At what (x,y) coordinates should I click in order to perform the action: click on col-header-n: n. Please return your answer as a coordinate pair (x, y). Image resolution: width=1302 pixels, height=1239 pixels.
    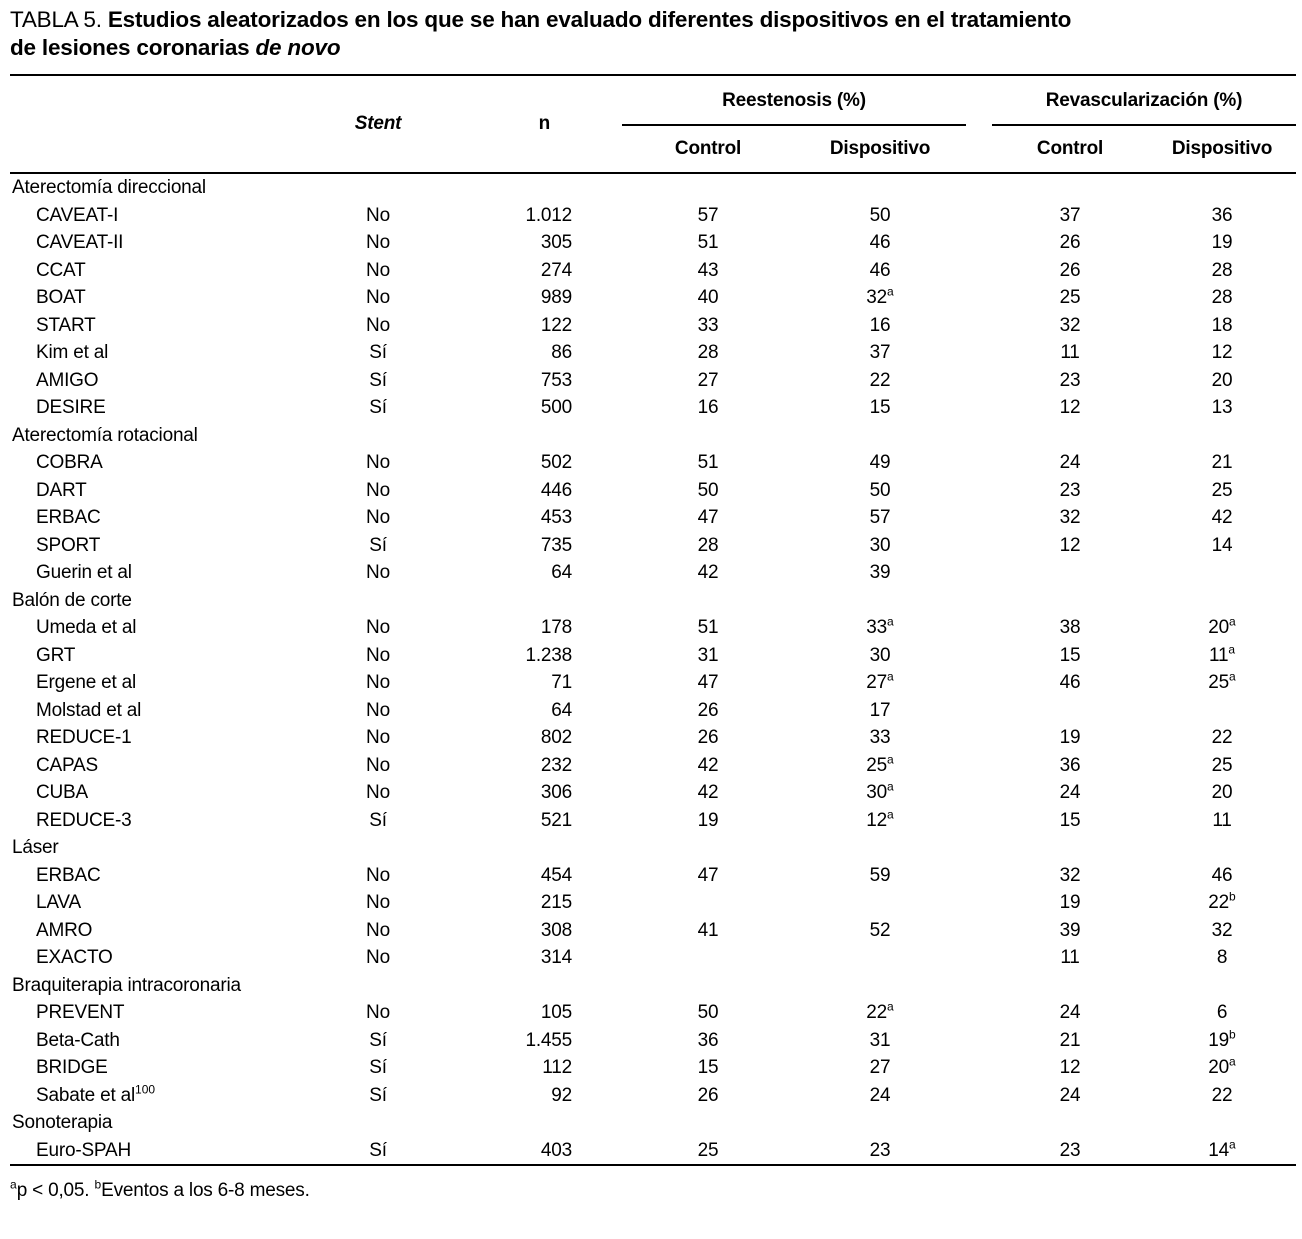
    Looking at the image, I should click on (544, 123).